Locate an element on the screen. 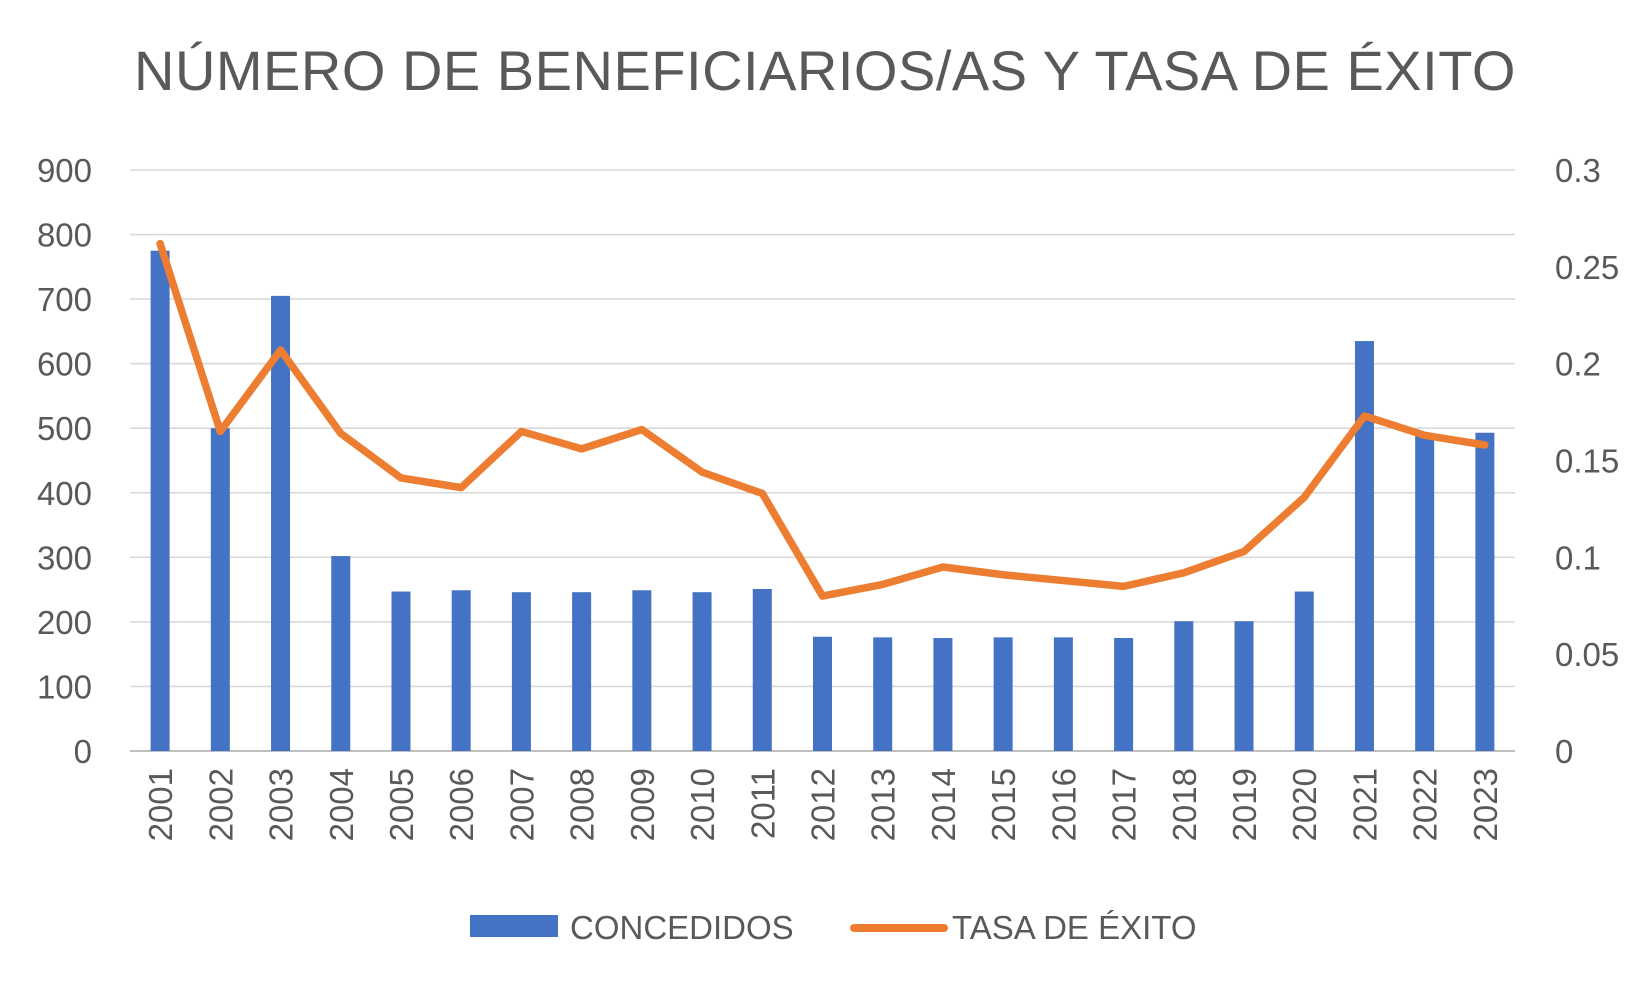 The height and width of the screenshot is (992, 1650). x-tick-label: 2015 is located at coordinates (1003, 804).